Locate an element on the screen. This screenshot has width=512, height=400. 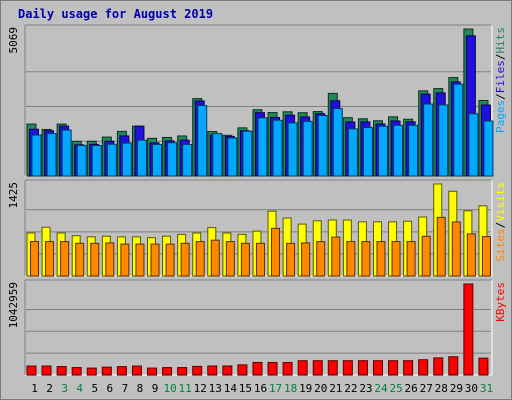
legend-hits: Hits is located at coordinates (500, 40).